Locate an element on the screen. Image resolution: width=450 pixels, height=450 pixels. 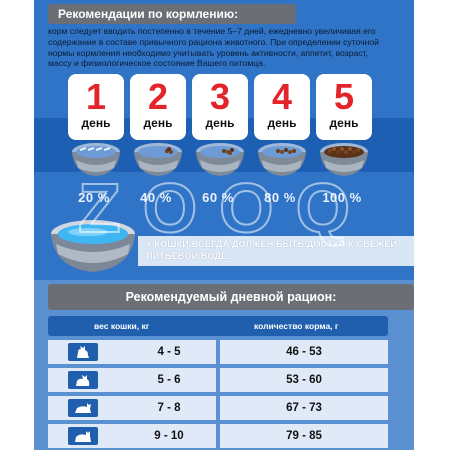
table-row: 4 - 5 46 - 53 is located at coordinates (218, 352).